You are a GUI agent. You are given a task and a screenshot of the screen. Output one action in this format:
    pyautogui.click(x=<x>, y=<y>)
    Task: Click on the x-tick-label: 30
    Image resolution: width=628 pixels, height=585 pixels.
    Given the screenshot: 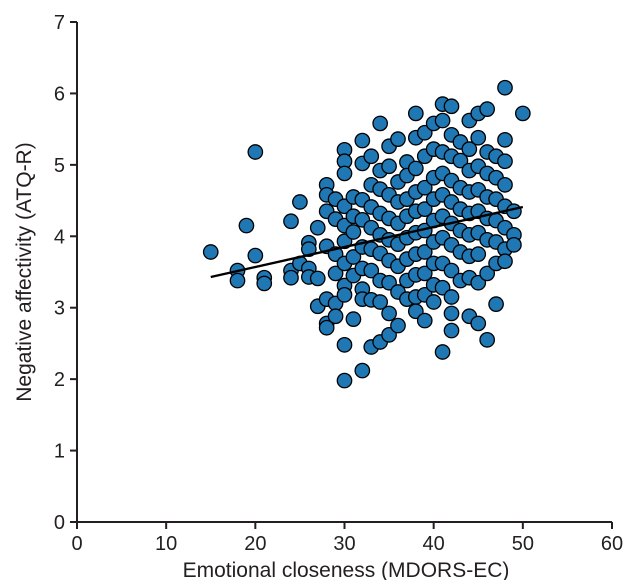 What is the action you would take?
    pyautogui.click(x=344, y=544)
    